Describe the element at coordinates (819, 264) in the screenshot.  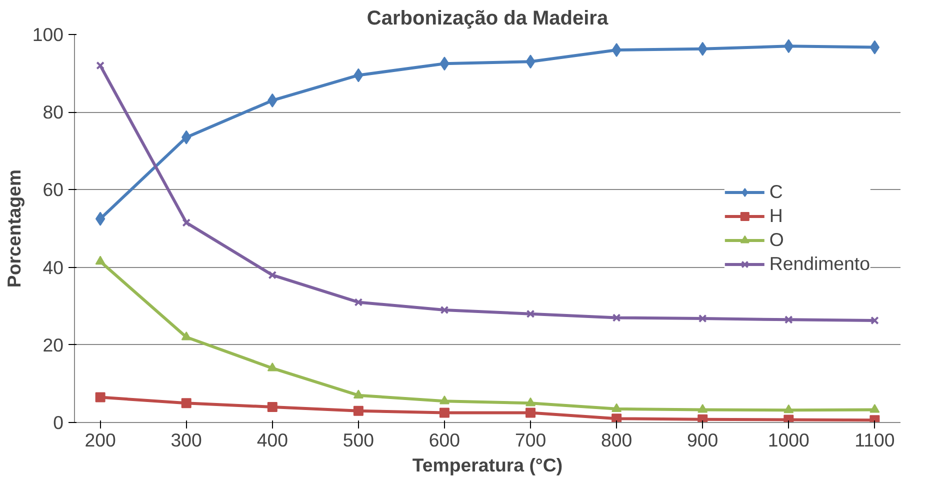
I see `legend-label: Rendimento` at that location.